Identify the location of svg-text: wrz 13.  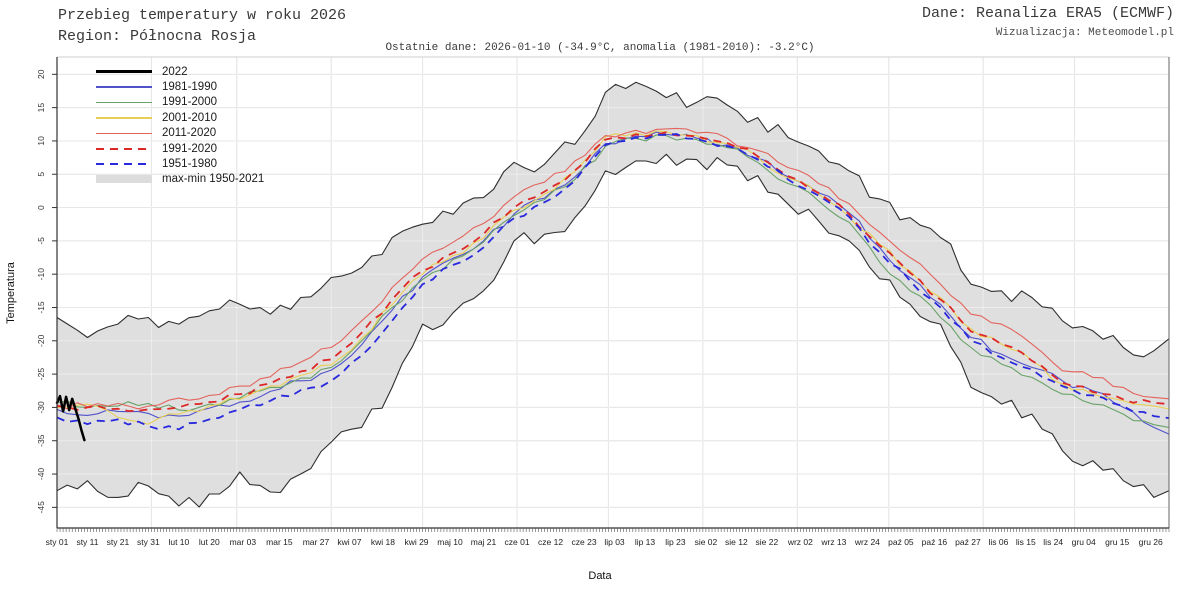
(833, 542).